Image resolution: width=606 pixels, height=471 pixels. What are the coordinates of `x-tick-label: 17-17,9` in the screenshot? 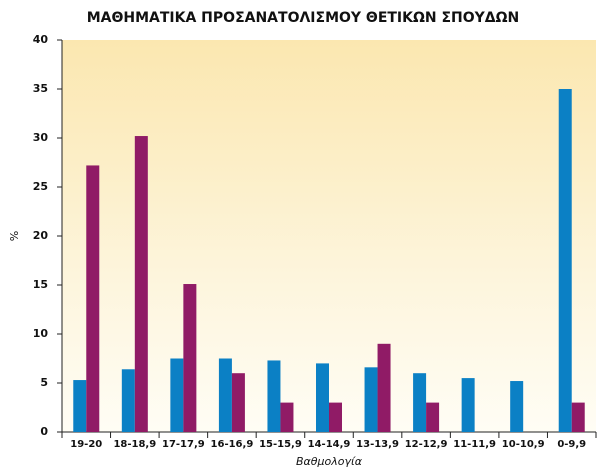 It's located at (183, 444).